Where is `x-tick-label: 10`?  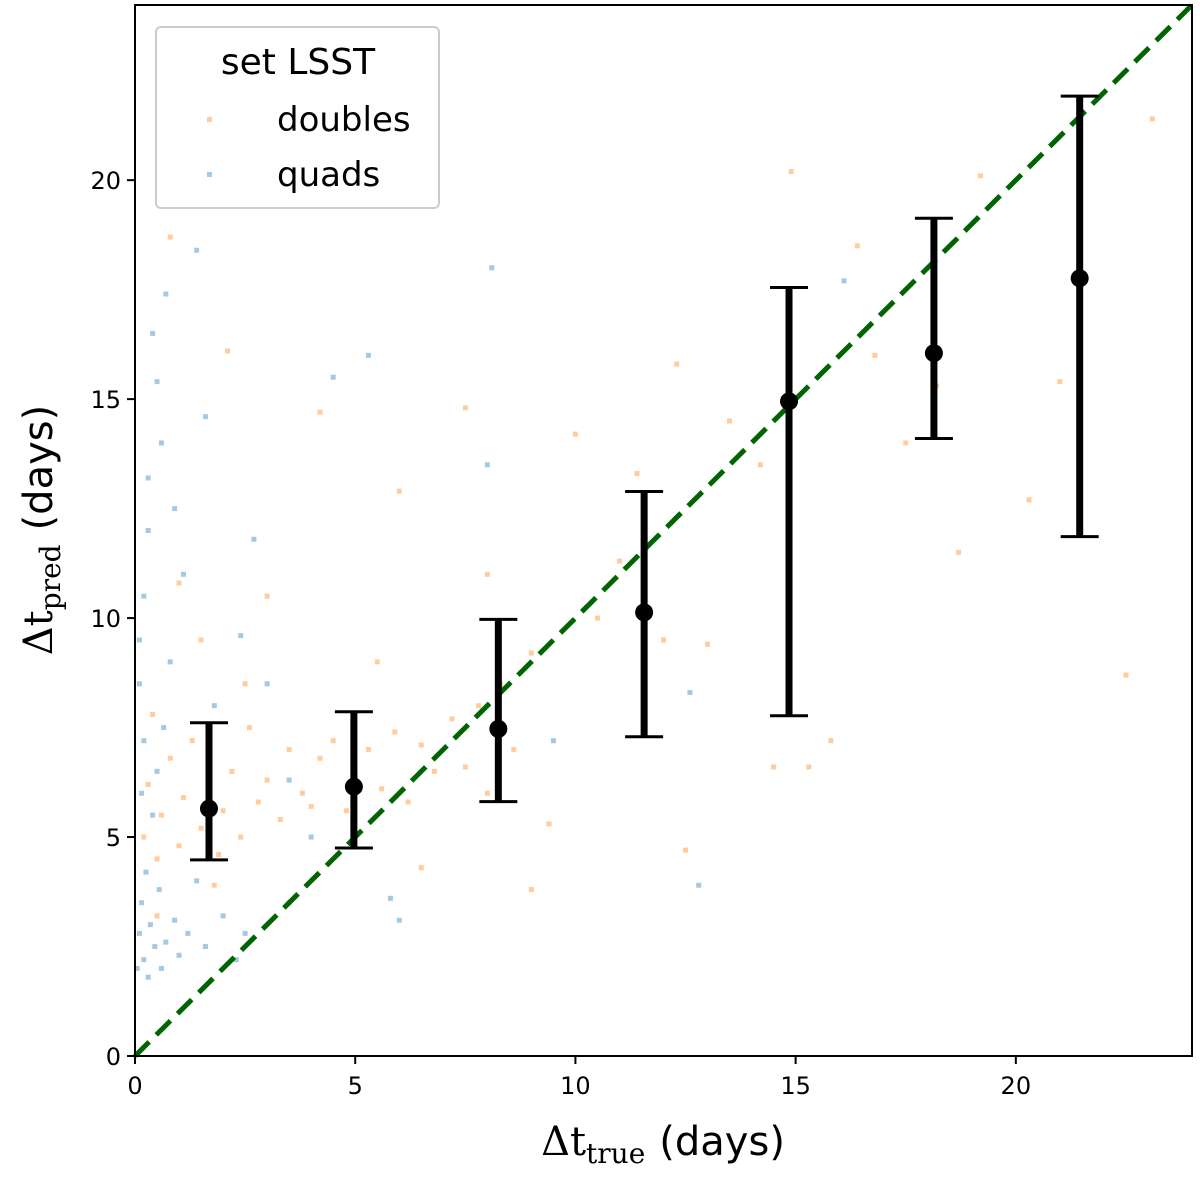 x-tick-label: 10 is located at coordinates (575, 1086).